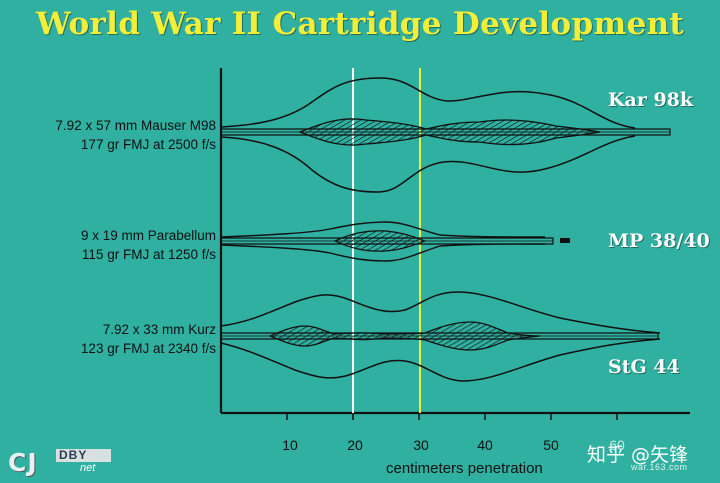 The height and width of the screenshot is (483, 720). What do you see at coordinates (659, 467) in the screenshot?
I see `watermark-subtext: war.163.com` at bounding box center [659, 467].